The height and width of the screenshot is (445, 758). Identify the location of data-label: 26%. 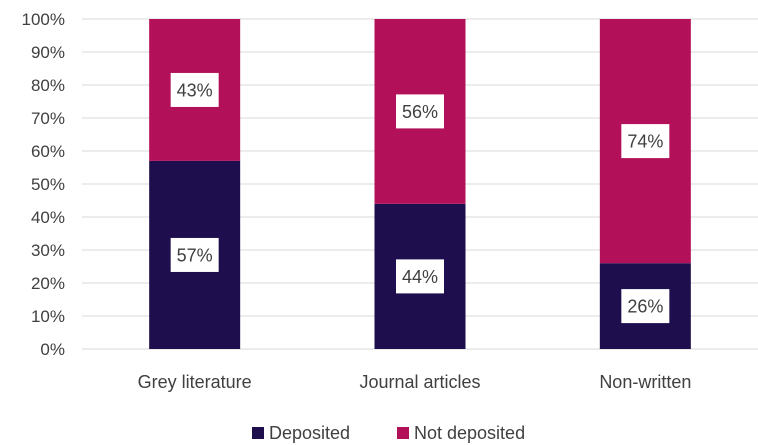
(645, 307).